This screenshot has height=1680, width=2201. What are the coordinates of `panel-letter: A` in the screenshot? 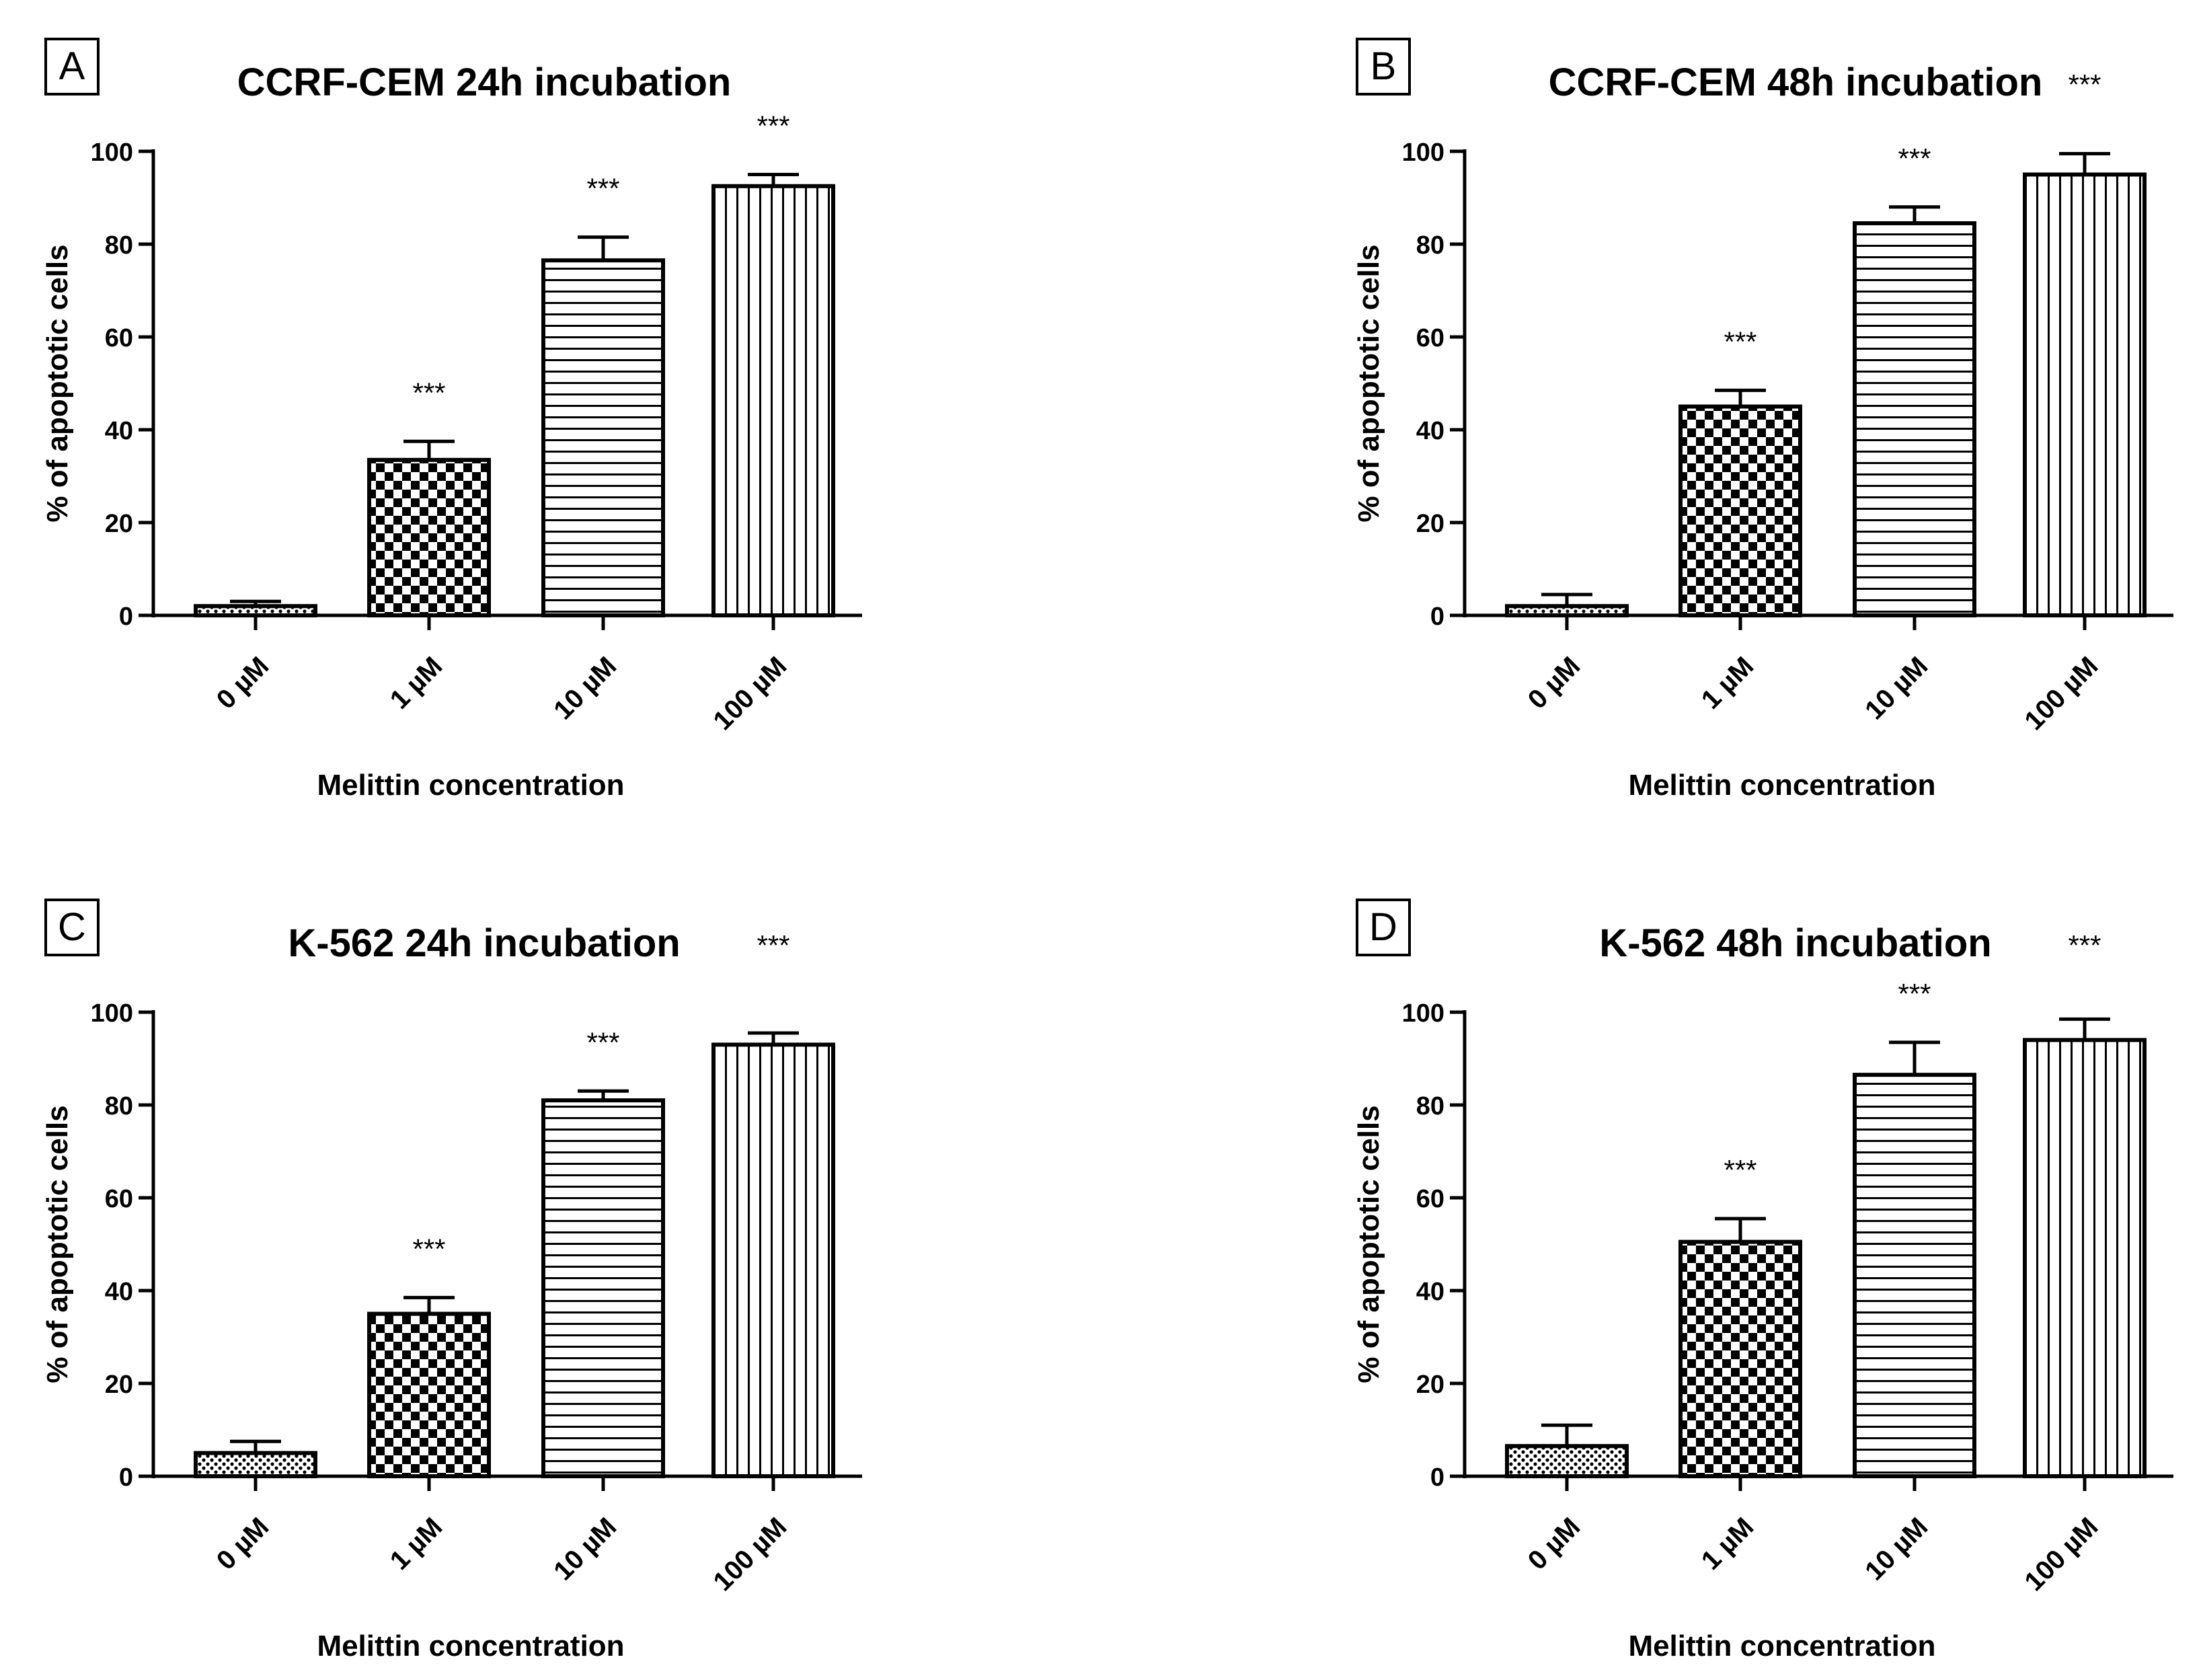 It's located at (72, 66).